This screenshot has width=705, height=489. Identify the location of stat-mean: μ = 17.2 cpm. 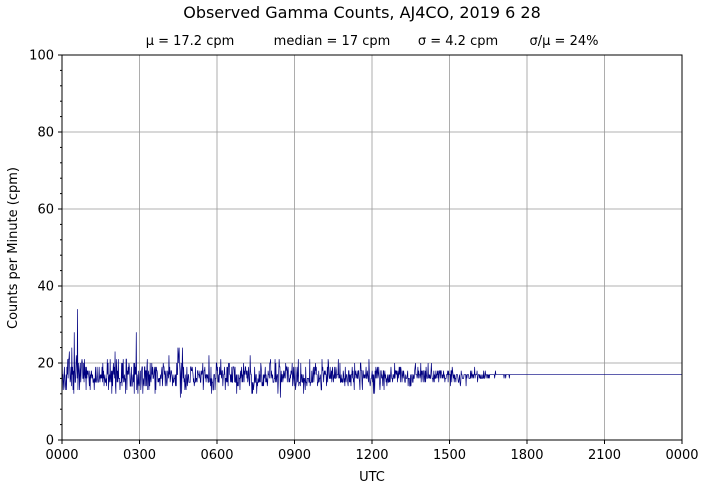
(190, 41).